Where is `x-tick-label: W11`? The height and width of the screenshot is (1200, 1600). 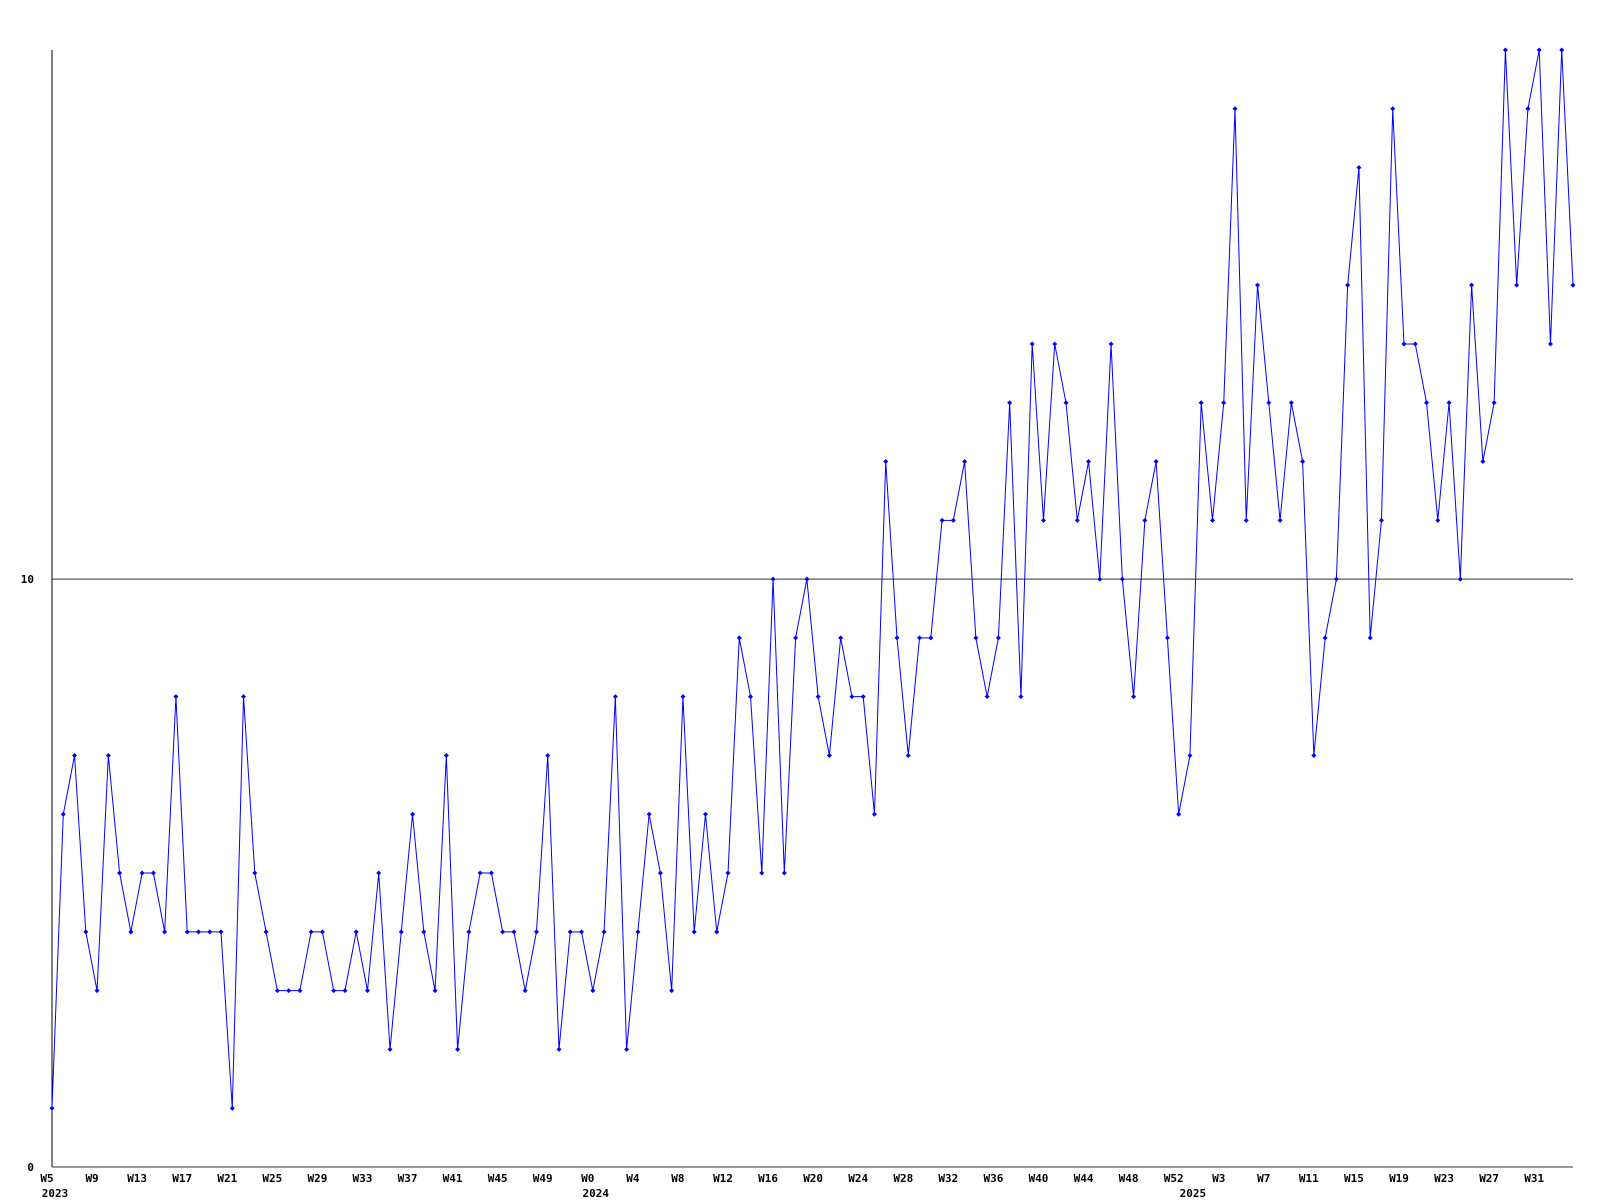 x-tick-label: W11 is located at coordinates (1309, 1178).